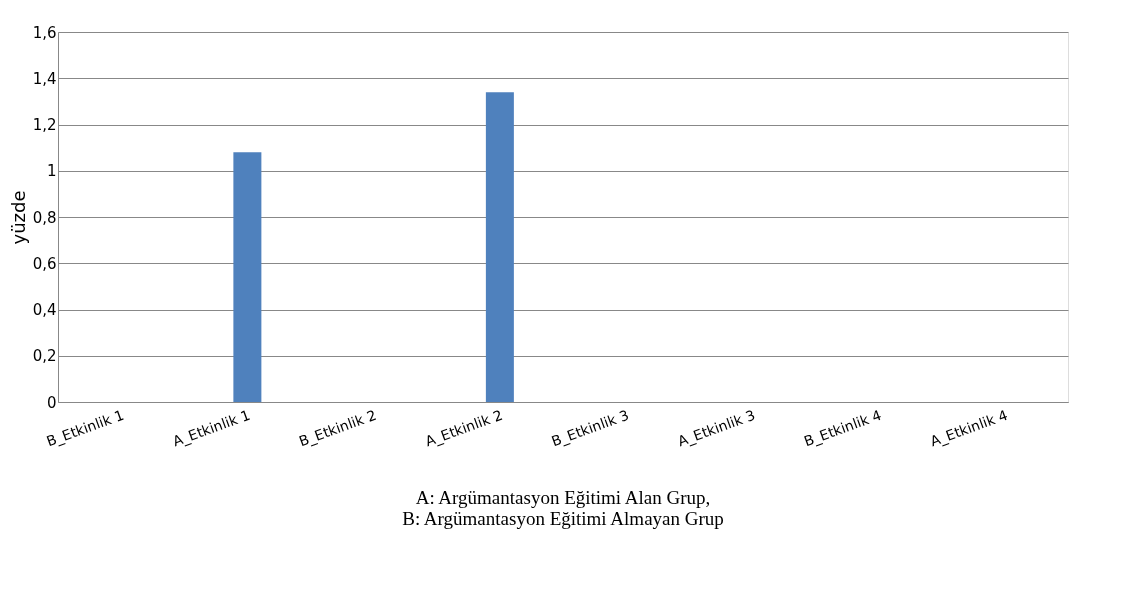 This screenshot has height=614, width=1140. I want to click on y-tick-label: 0, so click(51, 402).